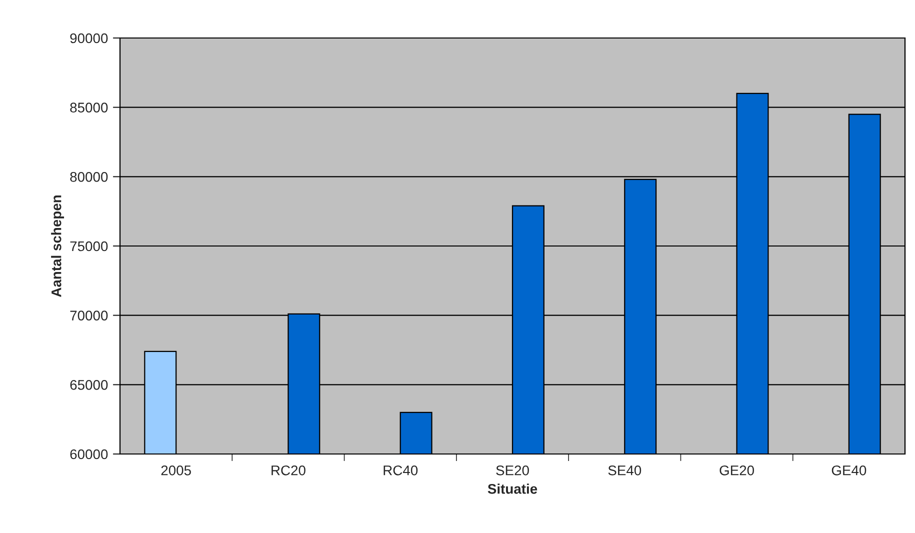 The width and height of the screenshot is (915, 533). Describe the element at coordinates (176, 470) in the screenshot. I see `x-tick-label: 2005` at that location.